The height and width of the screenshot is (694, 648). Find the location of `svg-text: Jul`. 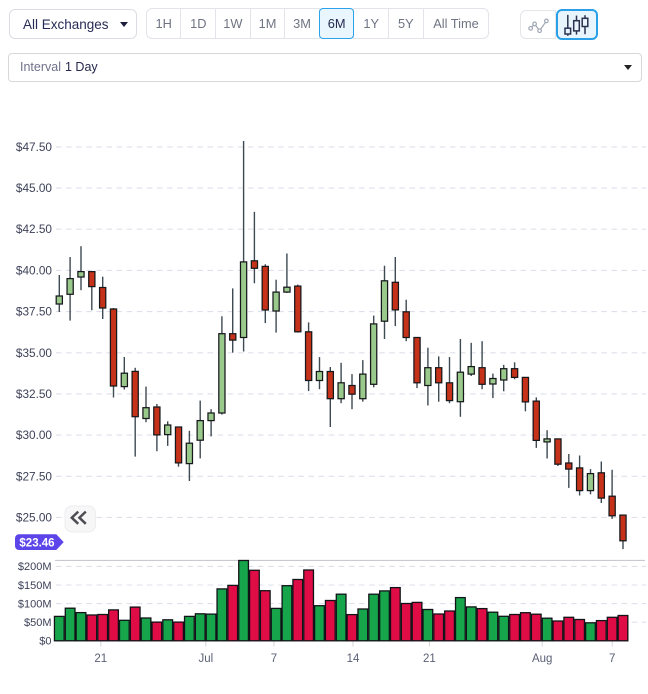

svg-text: Jul is located at coordinates (205, 659).